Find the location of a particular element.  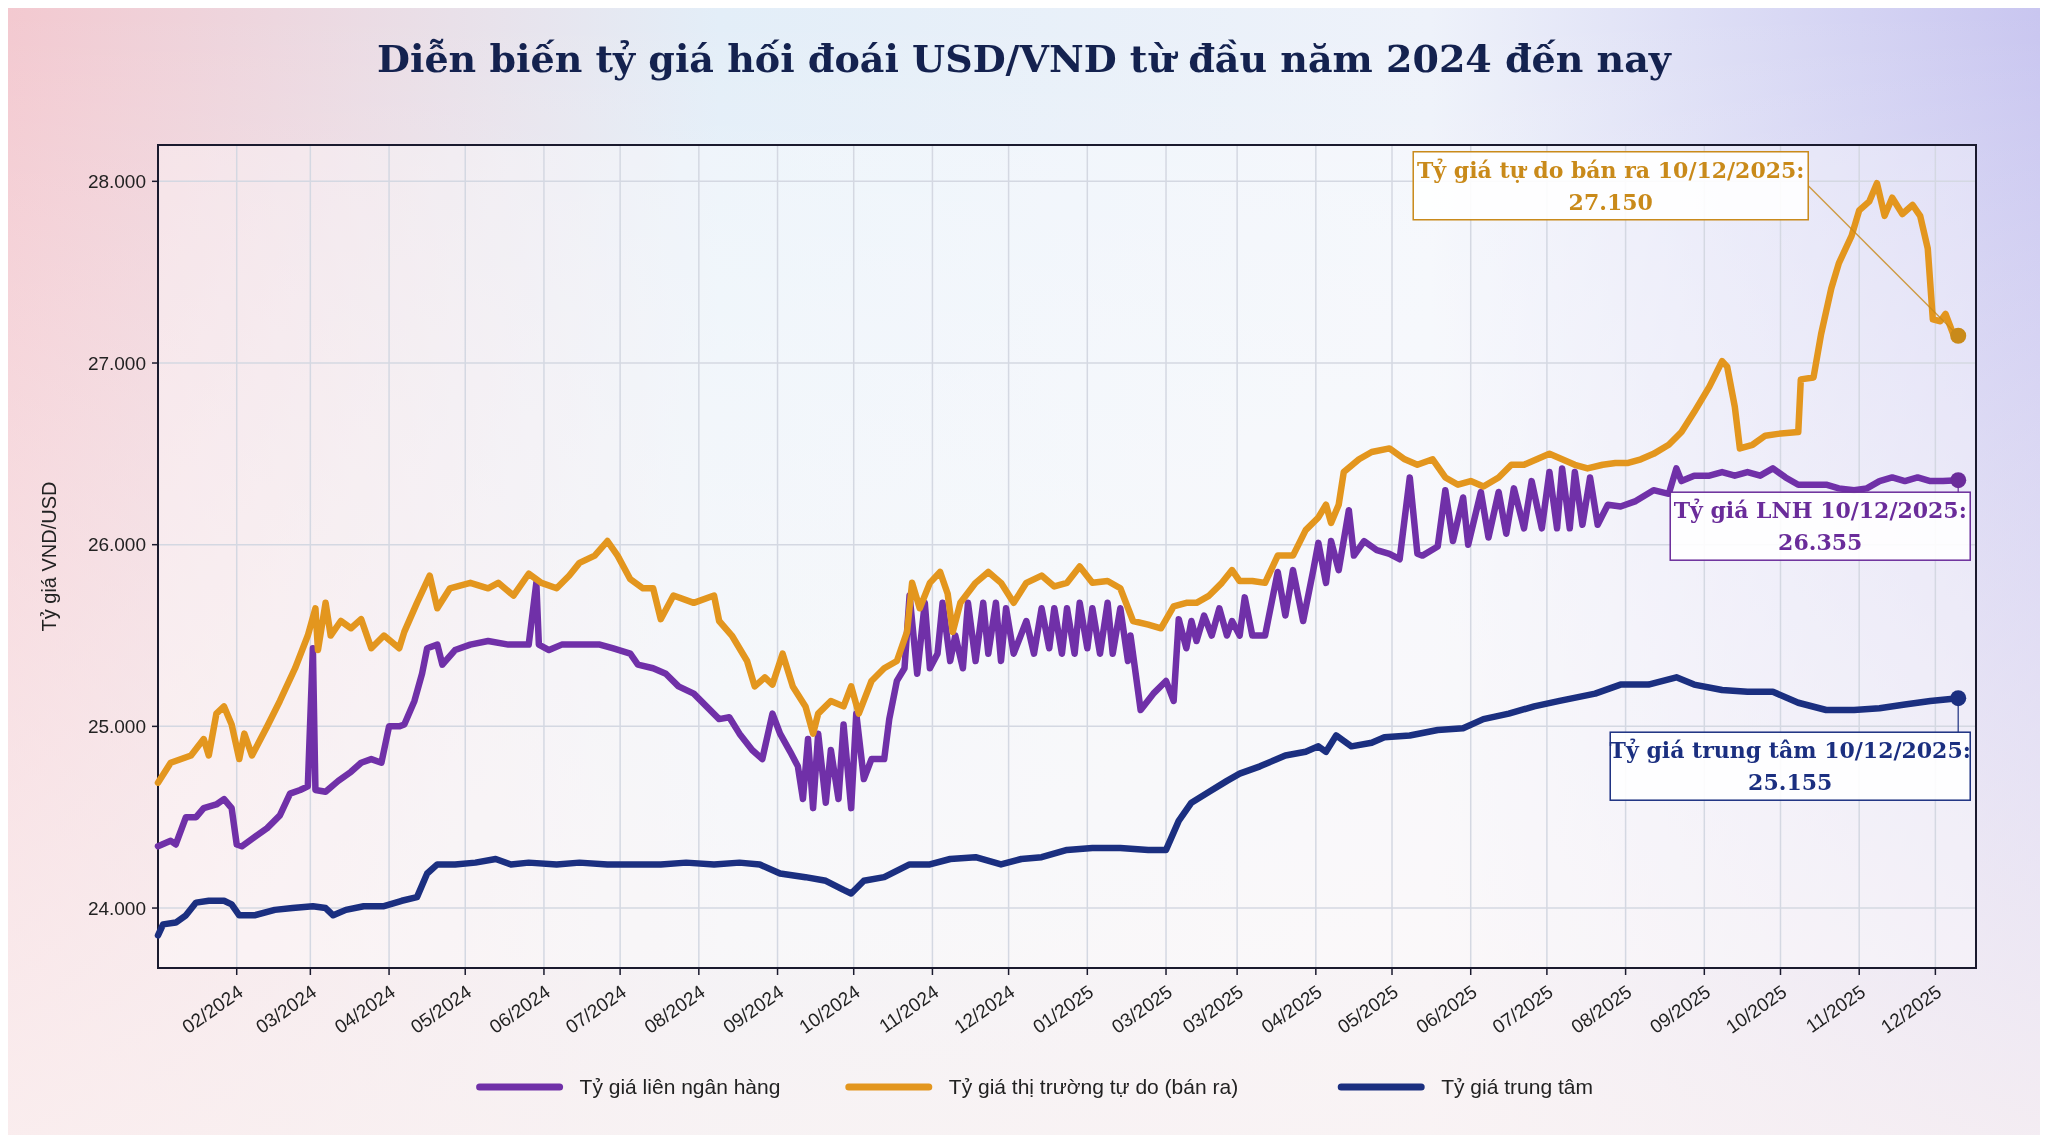

y-tick-label: 28.000 is located at coordinates (116, 181).